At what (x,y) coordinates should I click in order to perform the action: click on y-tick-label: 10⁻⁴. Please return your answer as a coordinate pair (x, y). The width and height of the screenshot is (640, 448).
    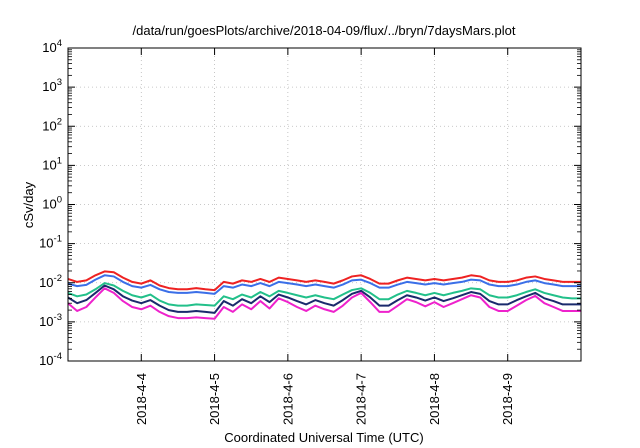
    Looking at the image, I should click on (50, 359).